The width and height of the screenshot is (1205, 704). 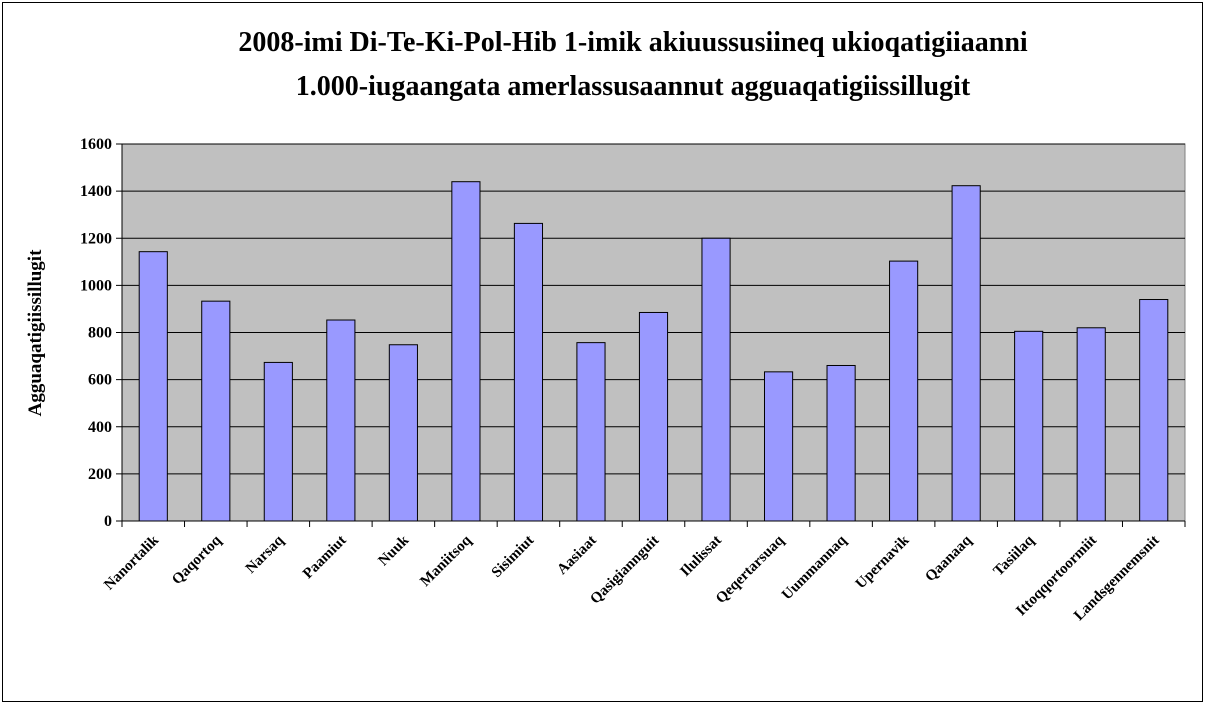 I want to click on bar-uummannaq, so click(x=841, y=443).